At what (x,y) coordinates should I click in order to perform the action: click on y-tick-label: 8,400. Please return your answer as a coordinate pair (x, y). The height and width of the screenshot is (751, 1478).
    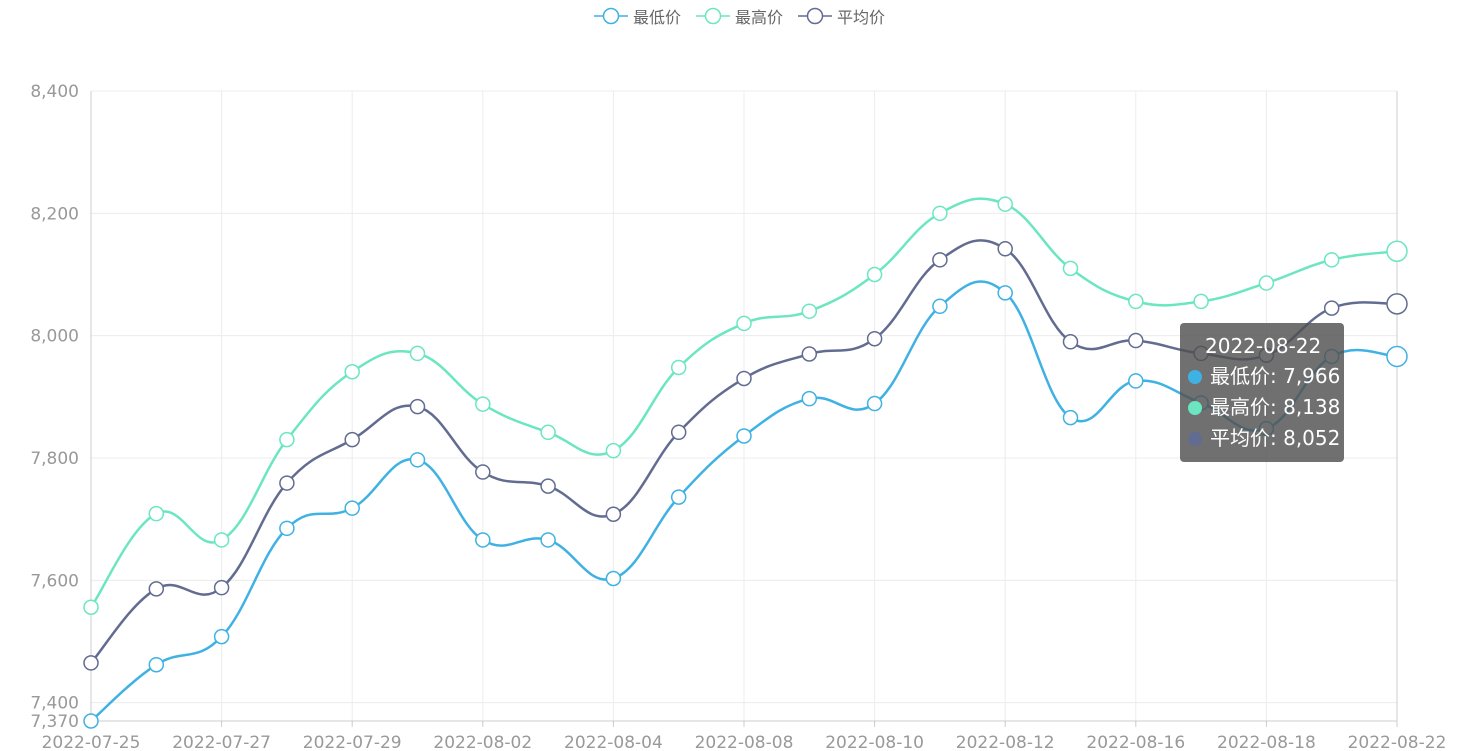
    Looking at the image, I should click on (54, 92).